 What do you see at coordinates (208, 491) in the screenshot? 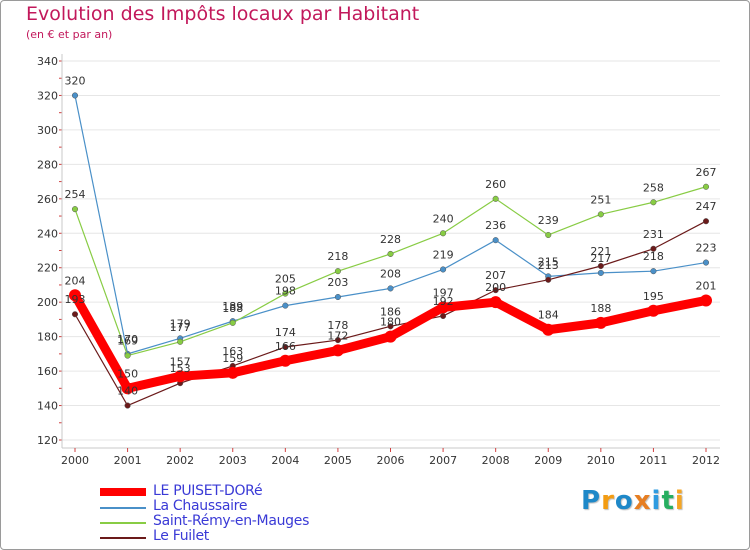
I see `legend-label: LE PUISET-DORé` at bounding box center [208, 491].